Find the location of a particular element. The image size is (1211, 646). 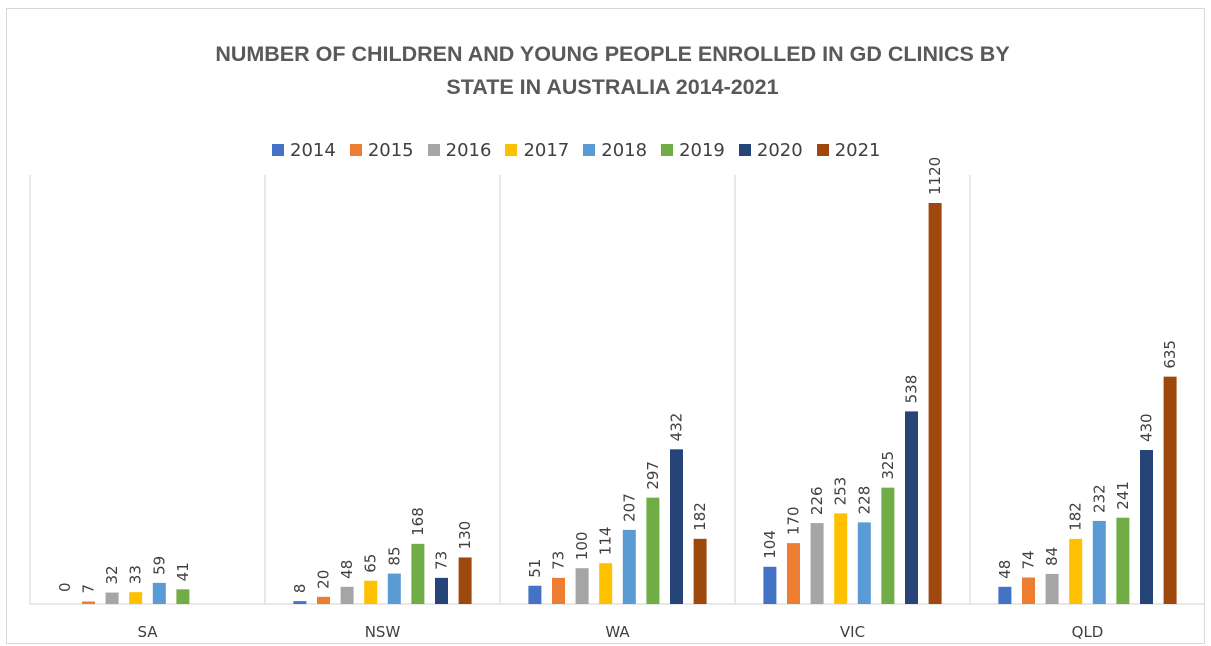

legend-item-2015: 2015 is located at coordinates (381, 150).